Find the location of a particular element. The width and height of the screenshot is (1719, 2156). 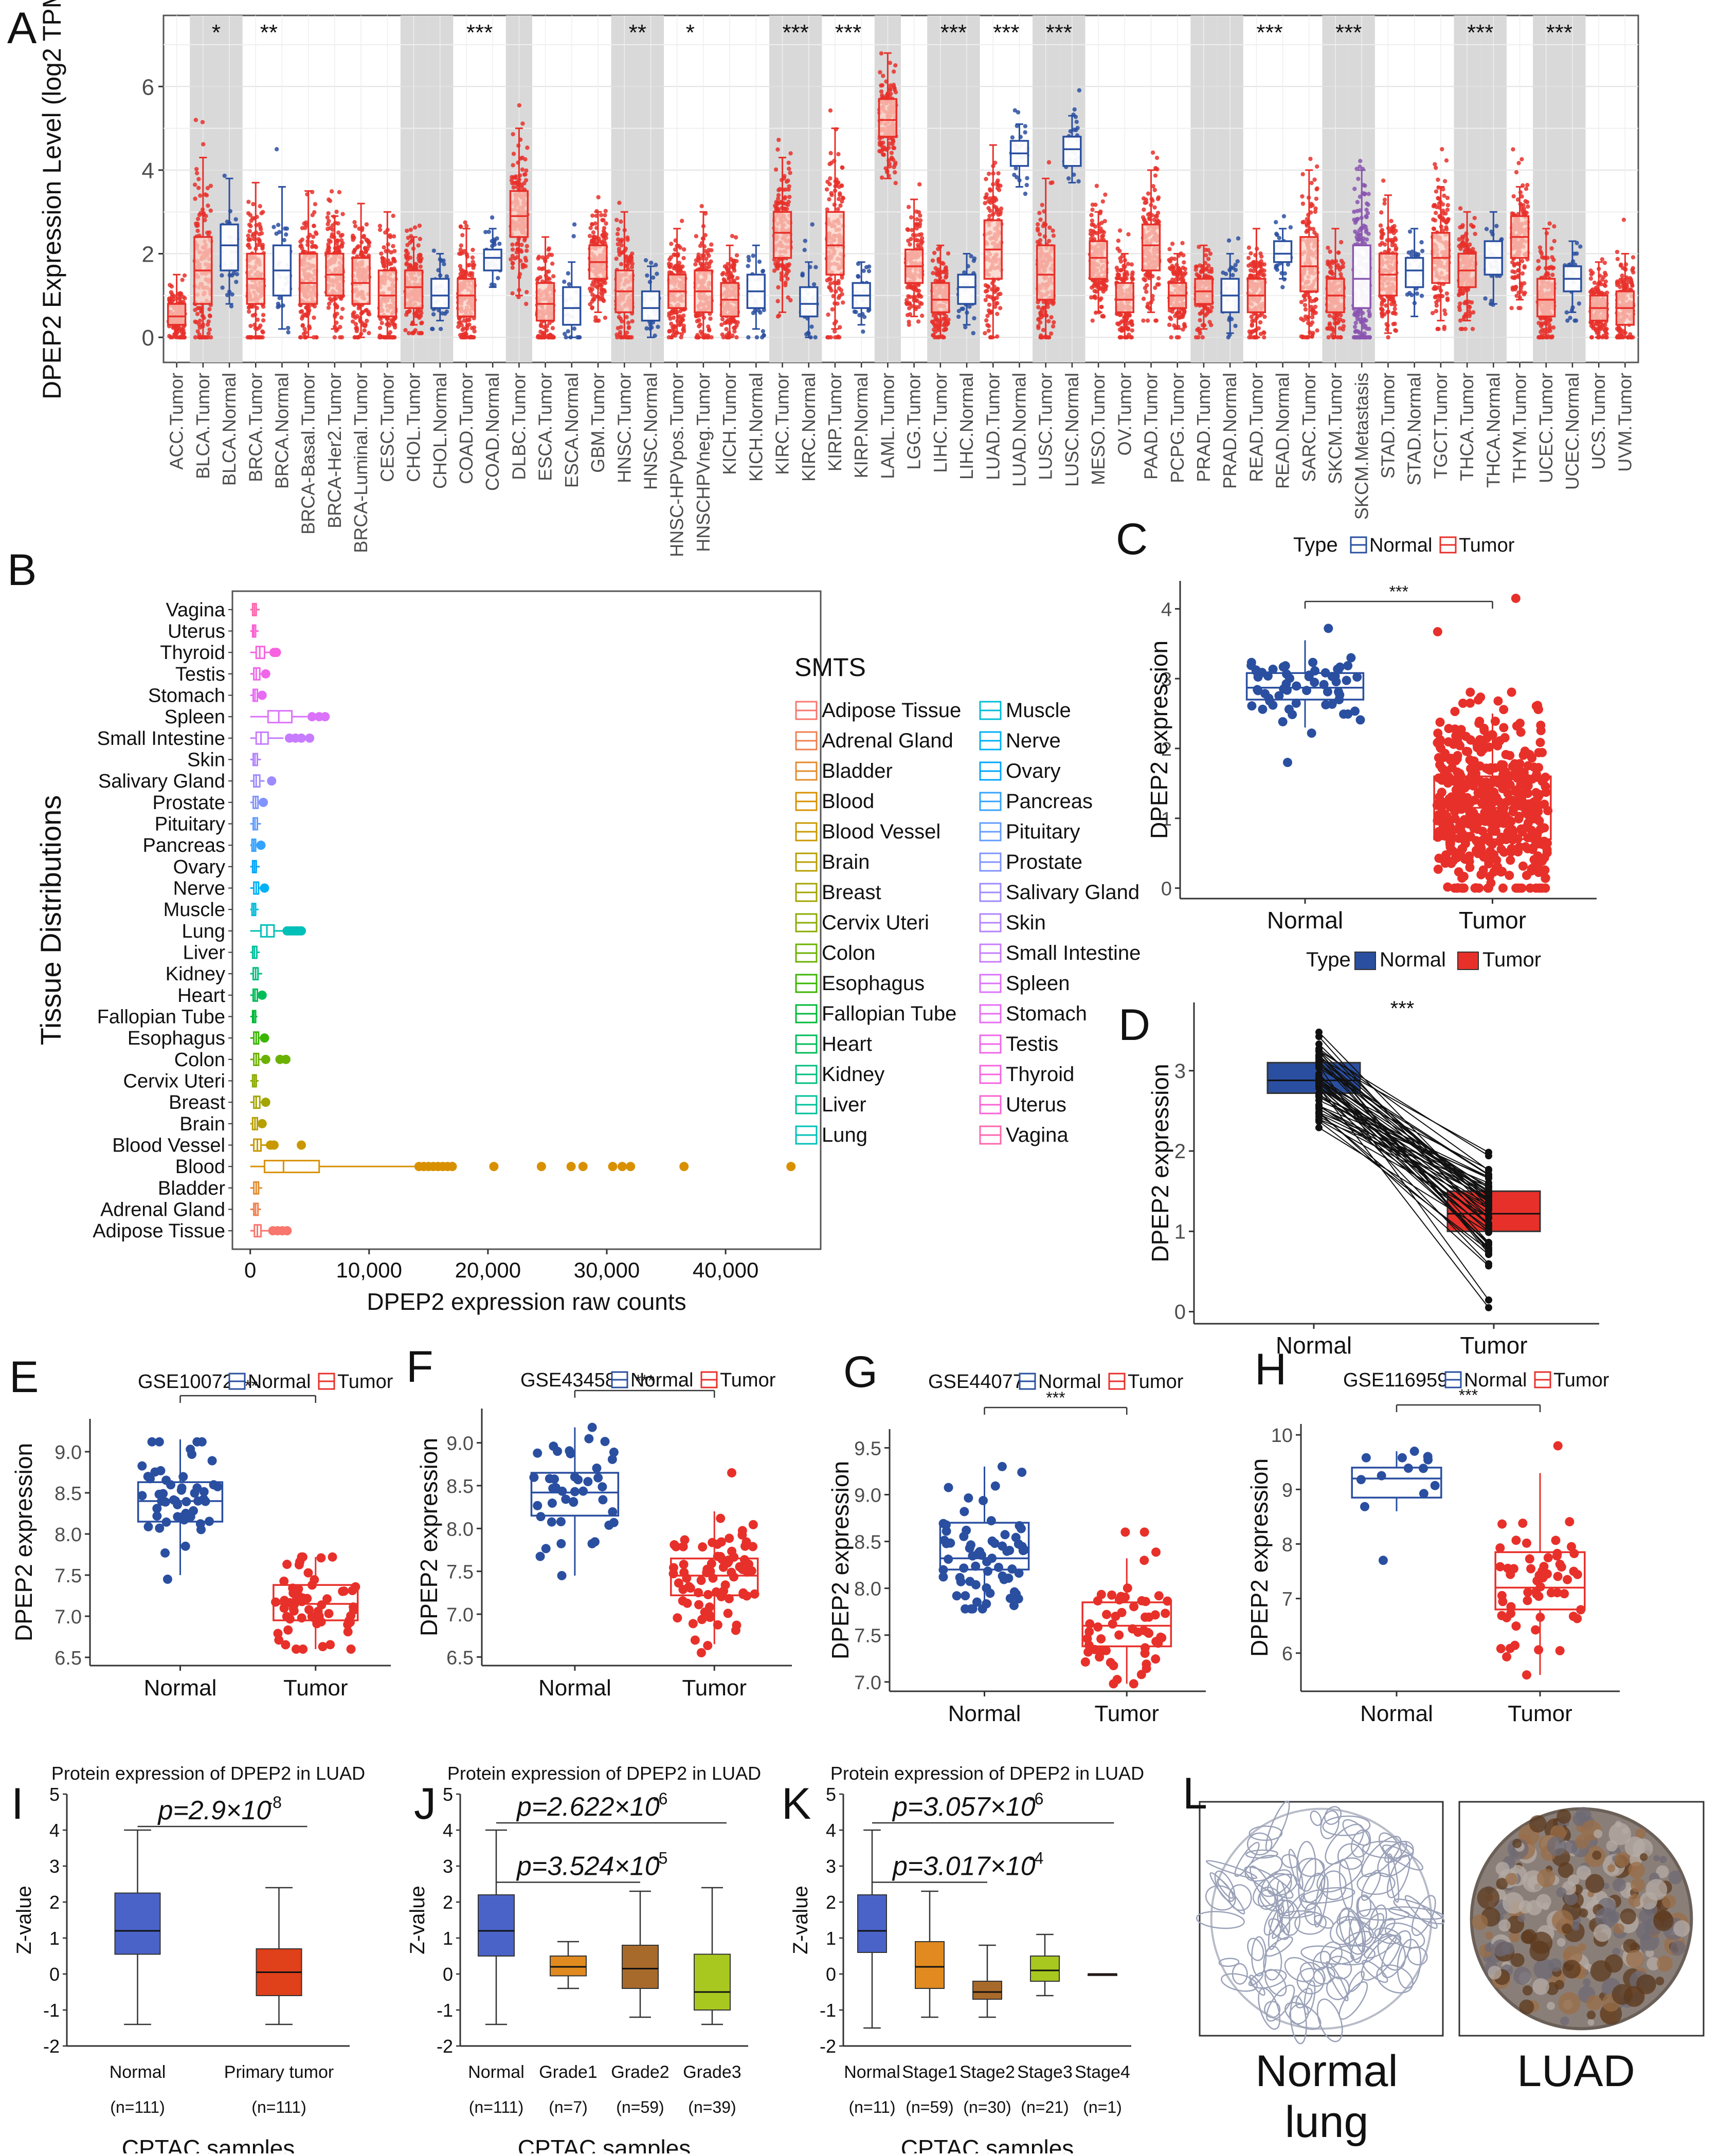

x-tick-label: BLCA.Normal is located at coordinates (229, 429).